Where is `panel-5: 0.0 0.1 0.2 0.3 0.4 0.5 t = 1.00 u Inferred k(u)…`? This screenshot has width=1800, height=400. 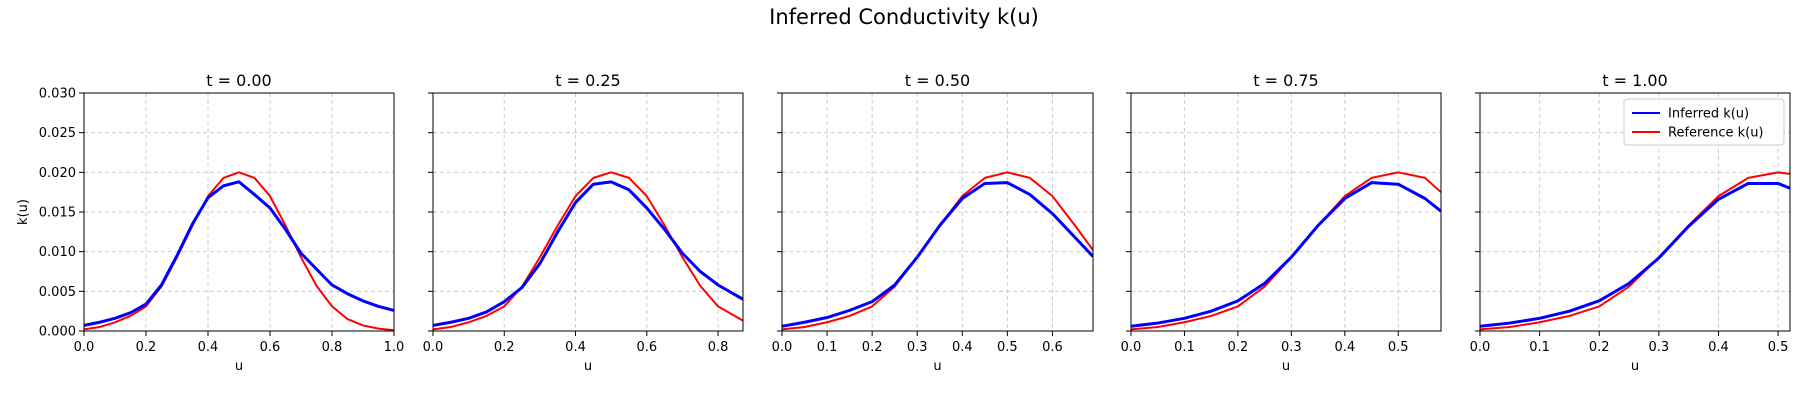 panel-5: 0.0 0.1 0.2 0.3 0.4 0.5 t = 1.00 u Inferred k(u)… is located at coordinates (1630, 222).